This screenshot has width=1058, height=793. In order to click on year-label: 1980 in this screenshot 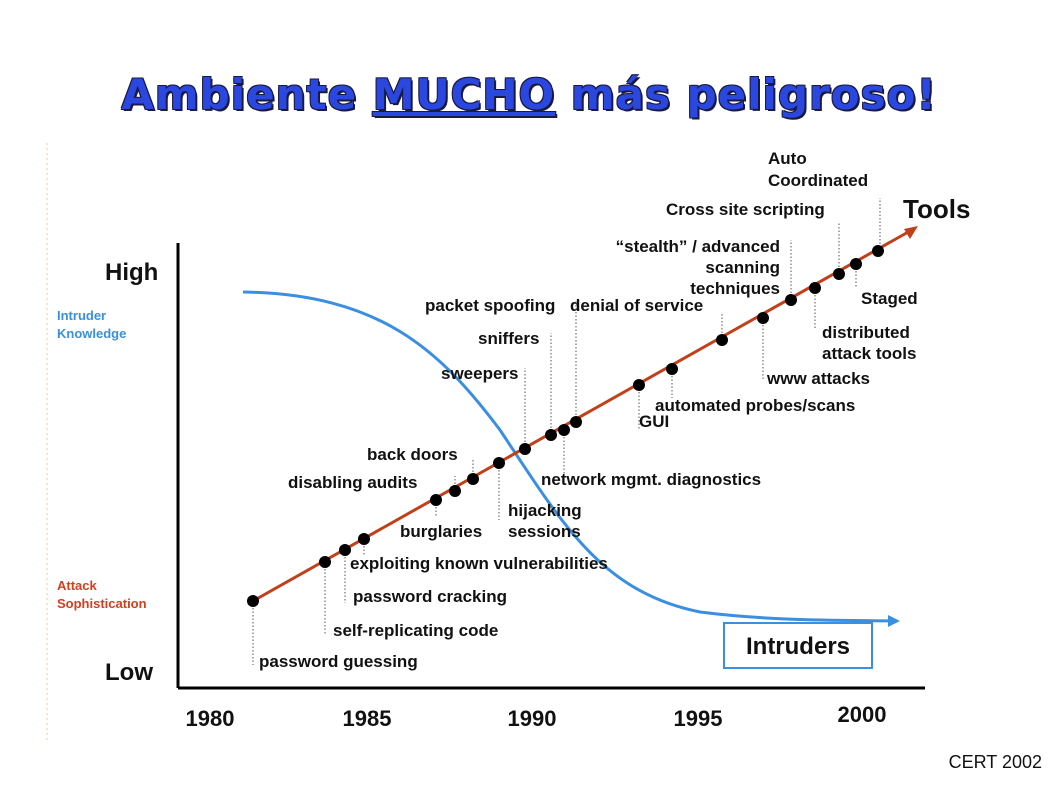, I will do `click(210, 718)`.